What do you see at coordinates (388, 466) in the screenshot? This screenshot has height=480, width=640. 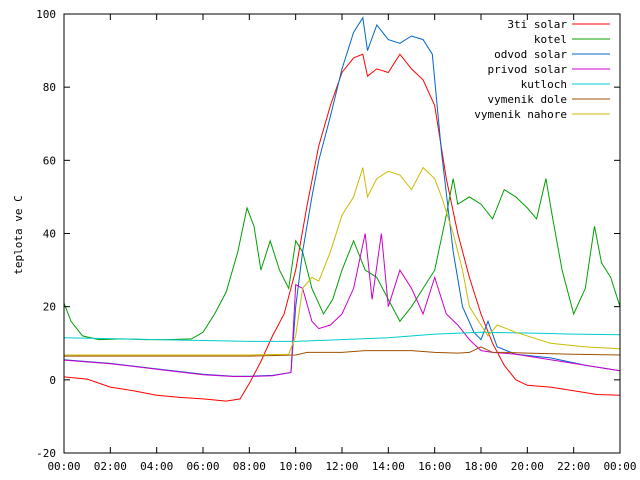 I see `x-tick-label: 14:00` at bounding box center [388, 466].